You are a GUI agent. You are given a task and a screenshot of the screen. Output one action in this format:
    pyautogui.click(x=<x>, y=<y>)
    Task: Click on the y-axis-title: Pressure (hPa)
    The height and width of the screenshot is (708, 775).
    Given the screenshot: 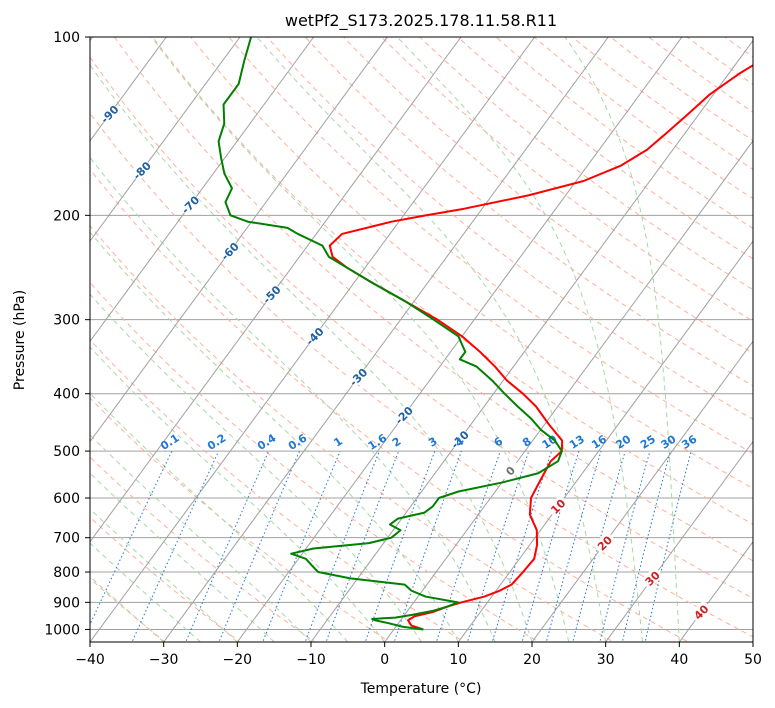 What is the action you would take?
    pyautogui.click(x=20, y=340)
    